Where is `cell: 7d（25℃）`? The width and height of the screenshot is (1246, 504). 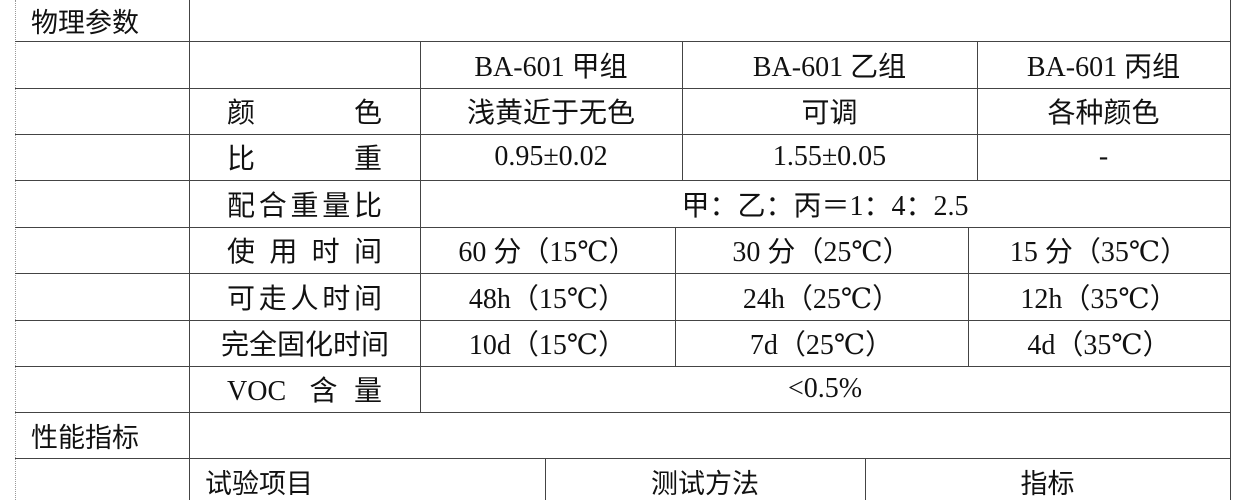
cell: 7d（25℃） is located at coordinates (821, 345).